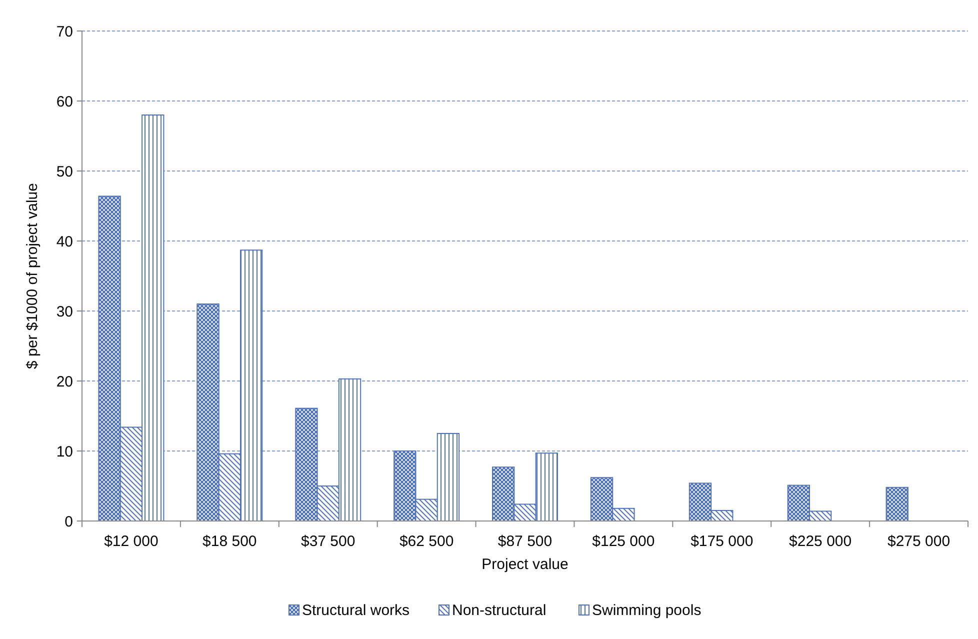 Image resolution: width=978 pixels, height=639 pixels. I want to click on legend-label: Non-structural, so click(499, 610).